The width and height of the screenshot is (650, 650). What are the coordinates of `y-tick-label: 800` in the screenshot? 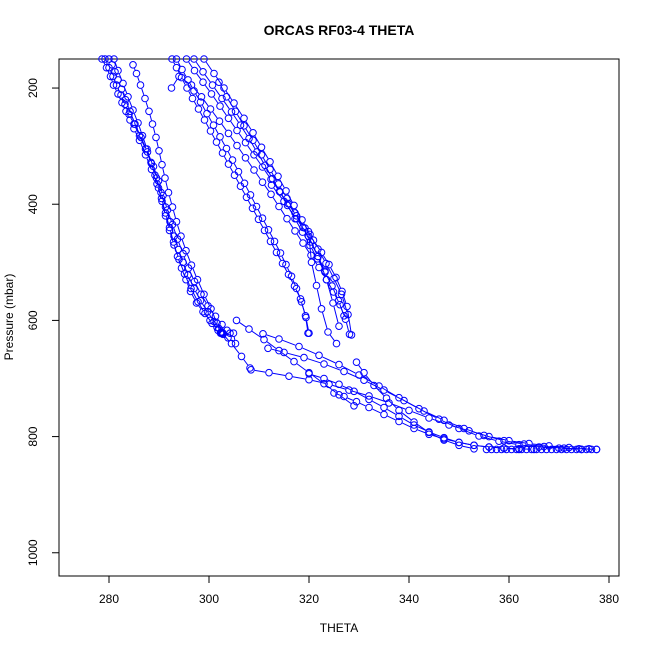 It's located at (33, 436).